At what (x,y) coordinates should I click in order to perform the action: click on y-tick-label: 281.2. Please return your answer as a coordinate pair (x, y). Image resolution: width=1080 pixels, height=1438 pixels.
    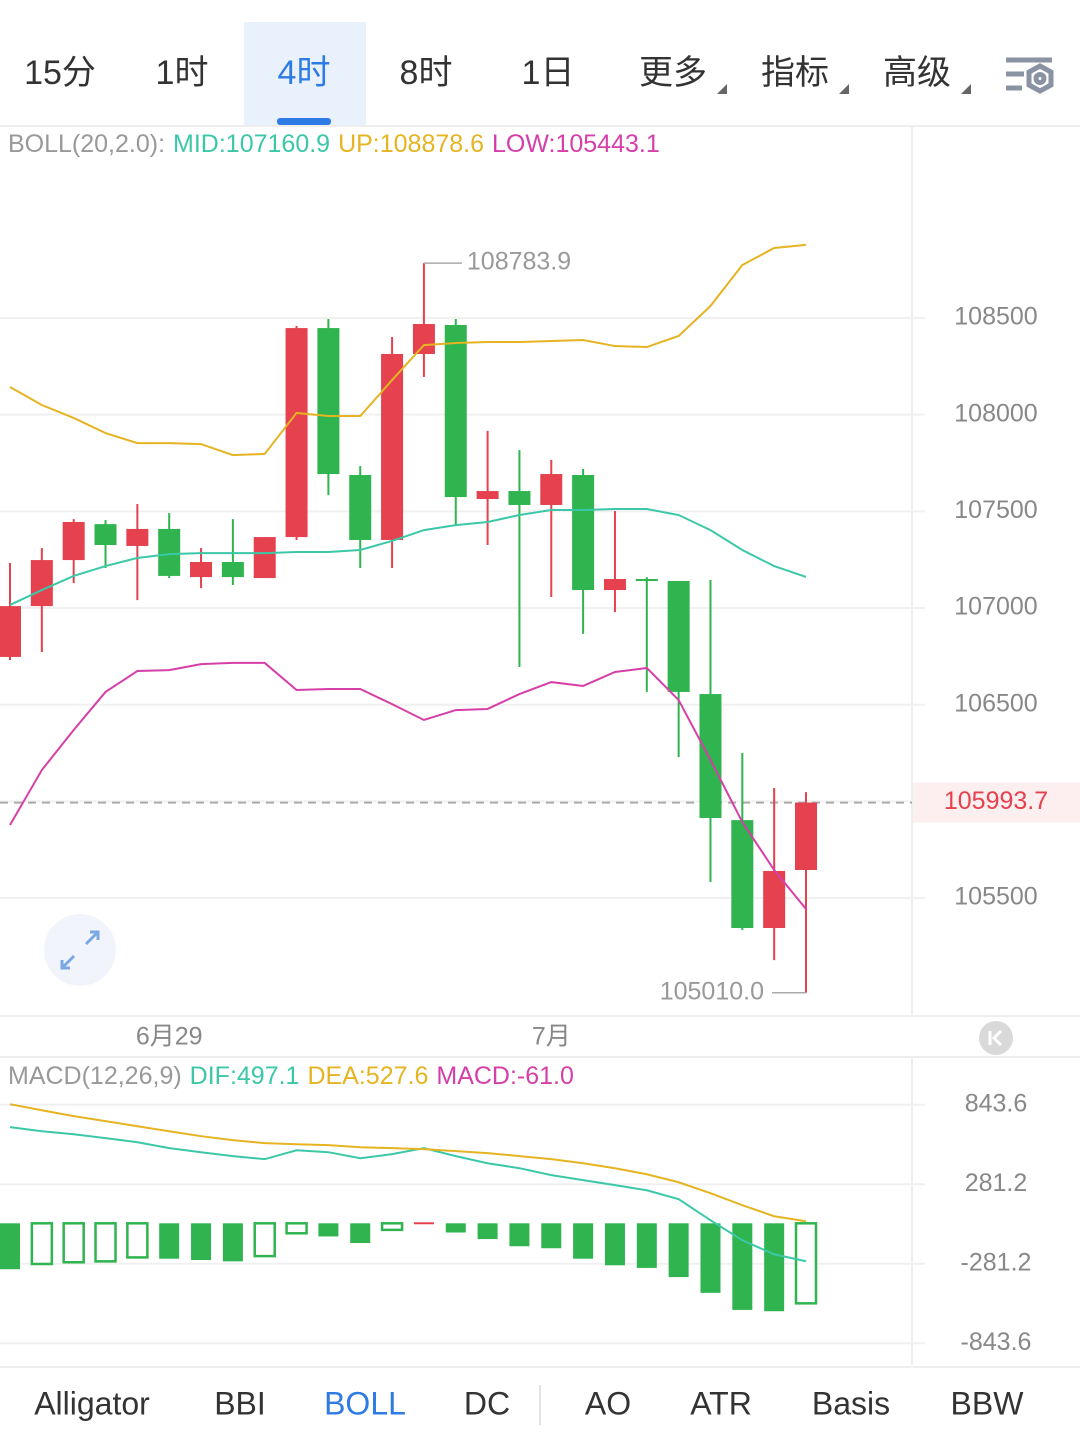
    Looking at the image, I should click on (996, 1183).